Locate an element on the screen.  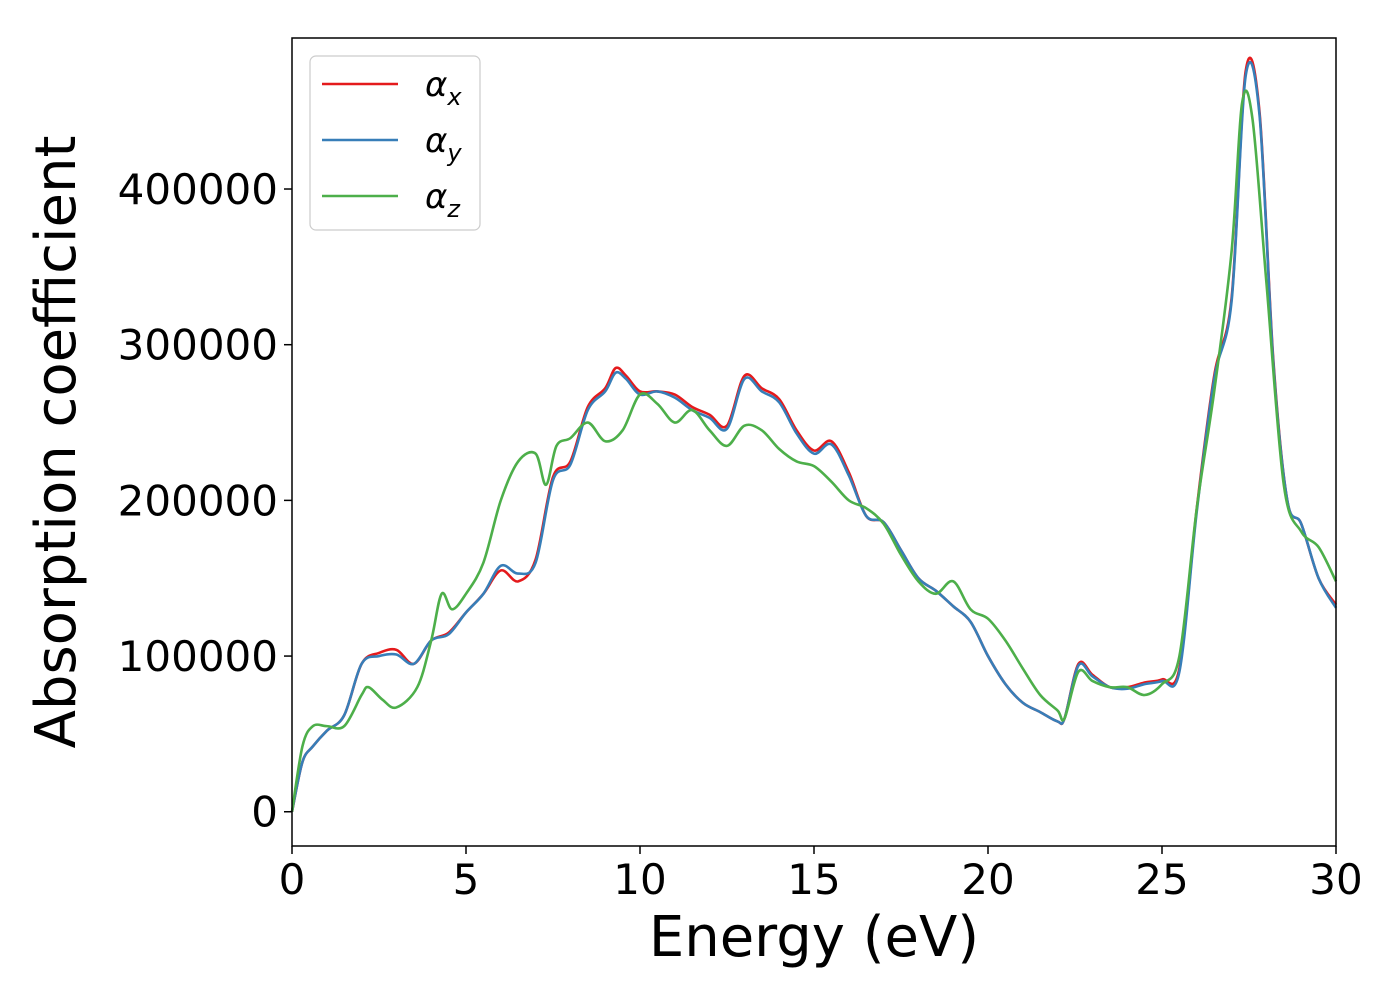
y-axis-ticks: 0 100000 200000 300000 400000 is located at coordinates (205, 501).